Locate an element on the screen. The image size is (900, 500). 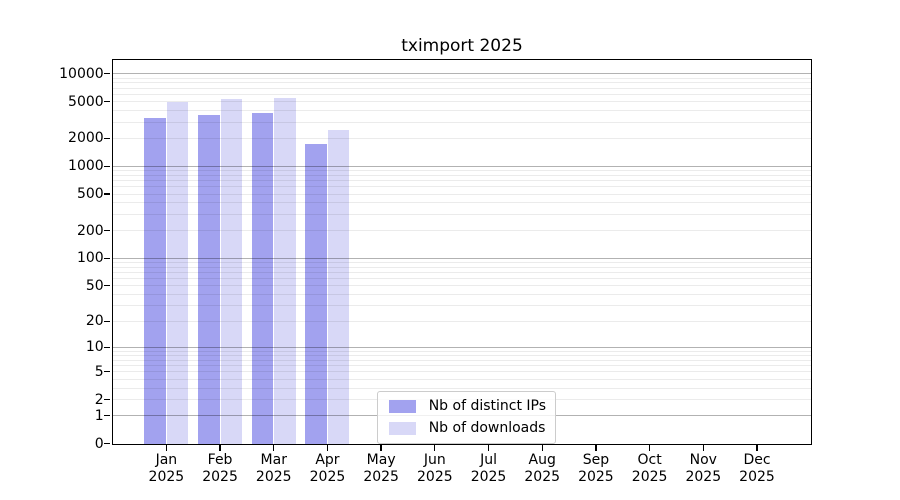
x-tick-label-oct: Oct 2025 is located at coordinates (650, 469).